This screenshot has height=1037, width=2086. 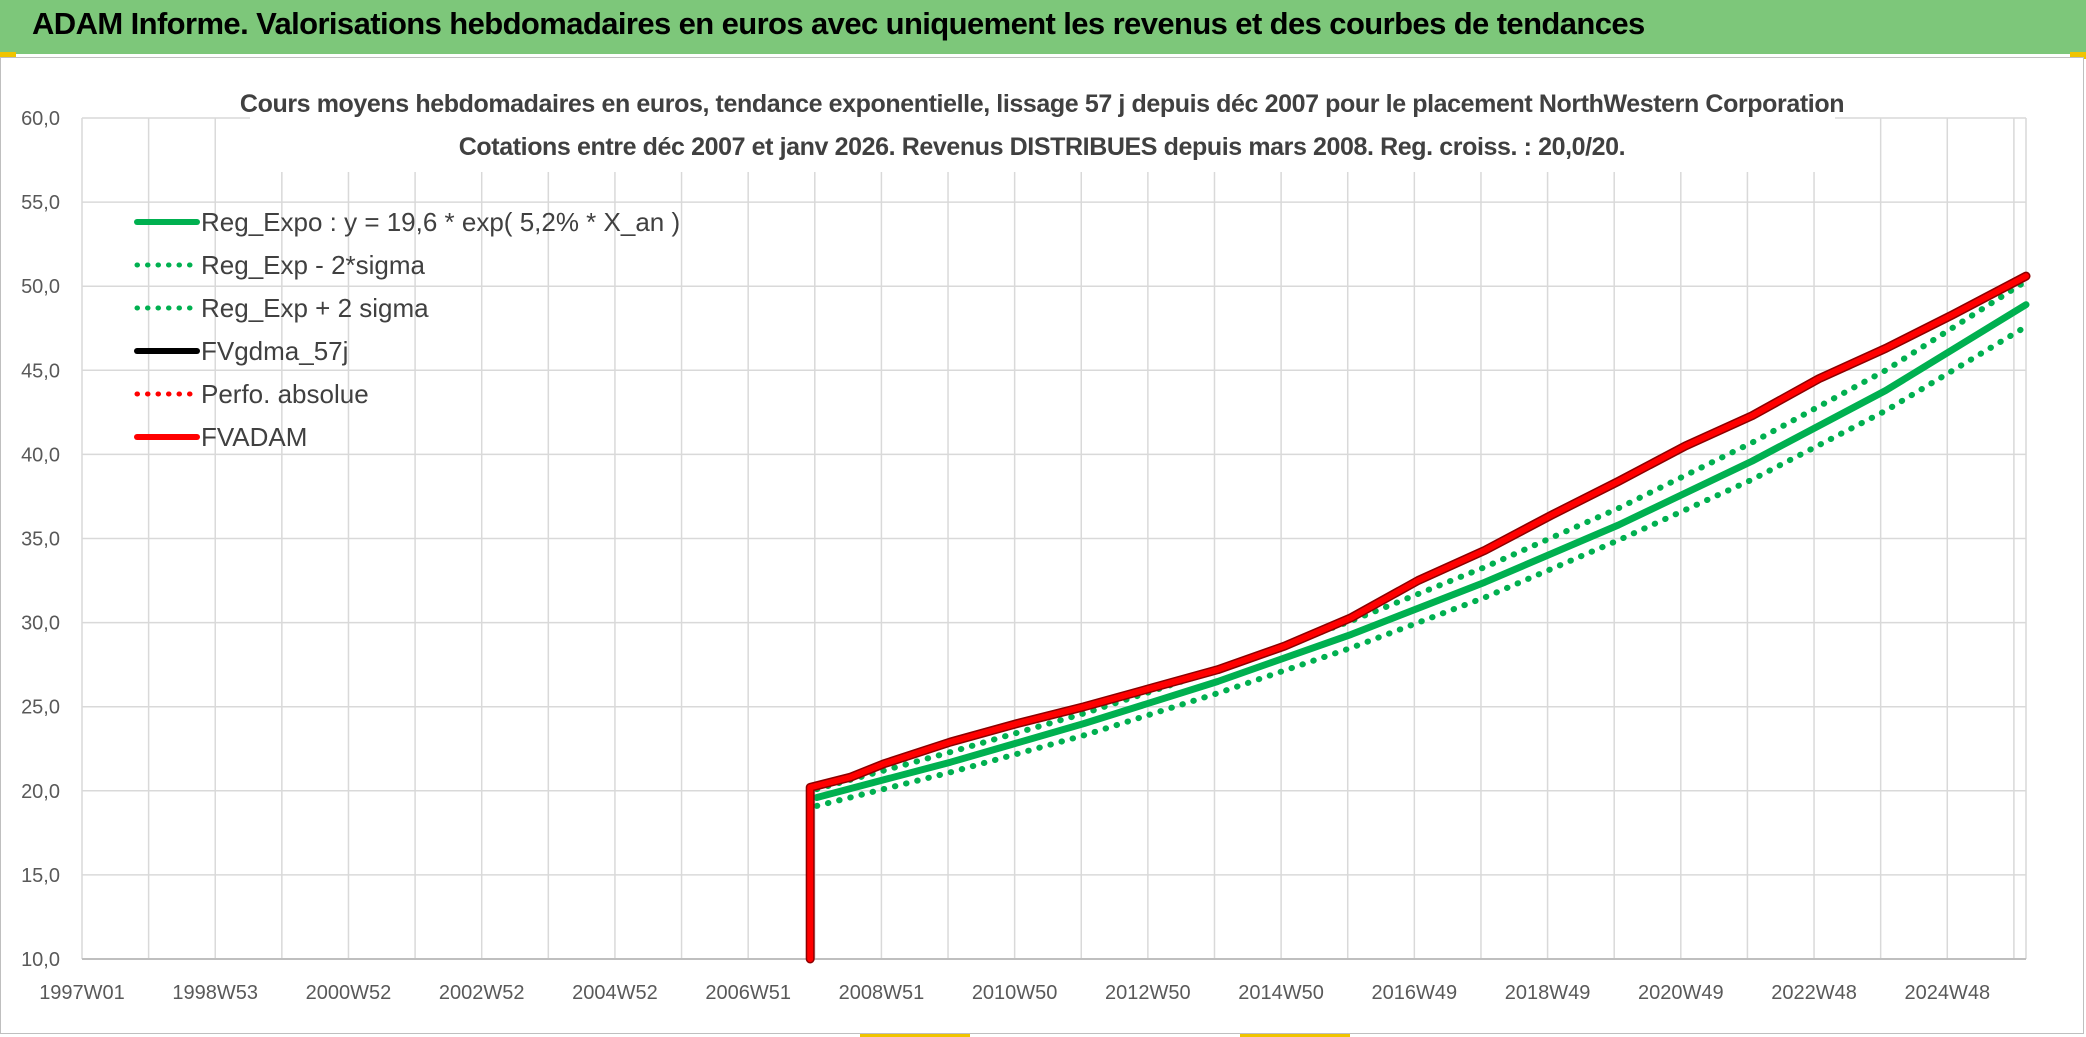 I want to click on y-tick-label: 20,0, so click(x=40, y=792).